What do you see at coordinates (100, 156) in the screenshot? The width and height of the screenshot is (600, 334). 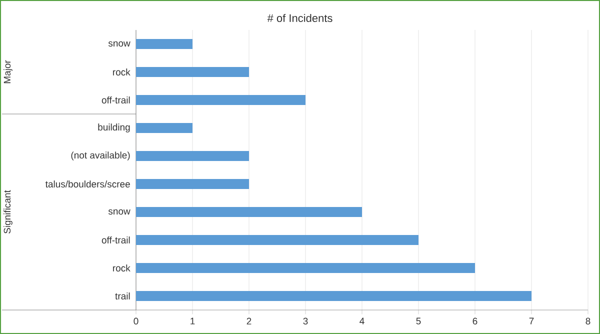 I see `y-tick-label: (not available)` at bounding box center [100, 156].